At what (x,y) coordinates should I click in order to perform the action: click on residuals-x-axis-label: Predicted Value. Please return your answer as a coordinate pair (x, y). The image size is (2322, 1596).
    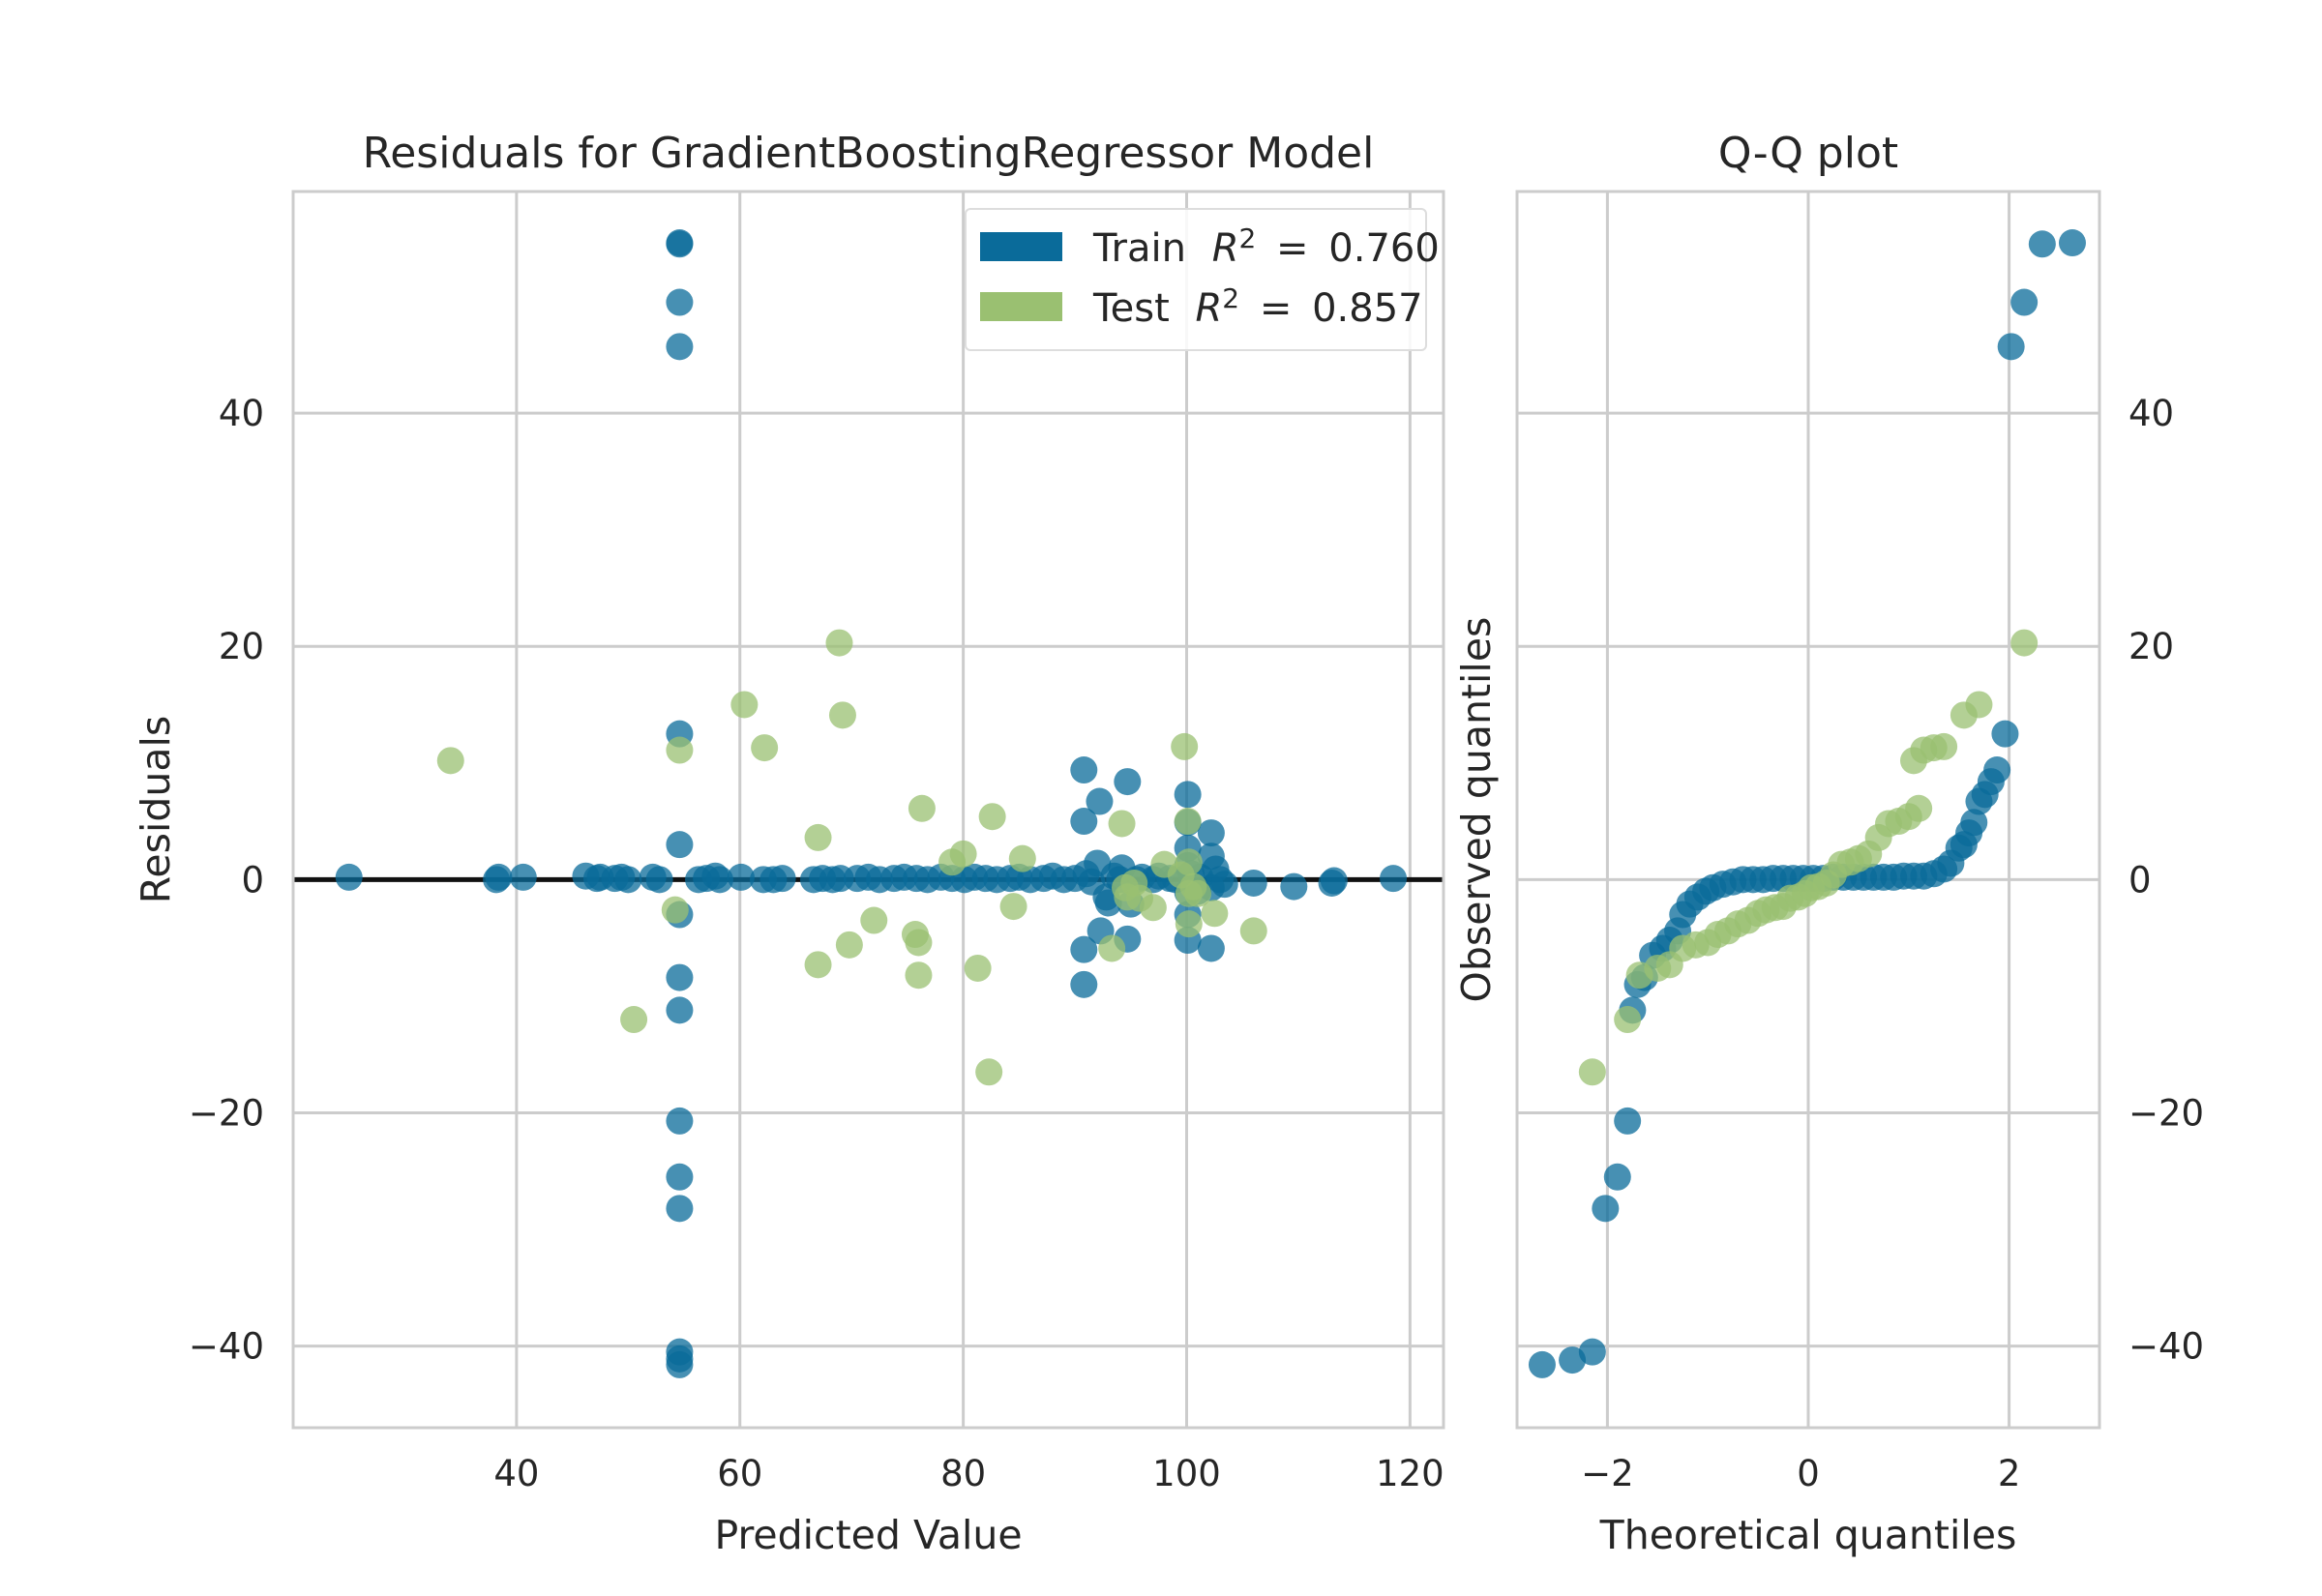
    Looking at the image, I should click on (868, 1535).